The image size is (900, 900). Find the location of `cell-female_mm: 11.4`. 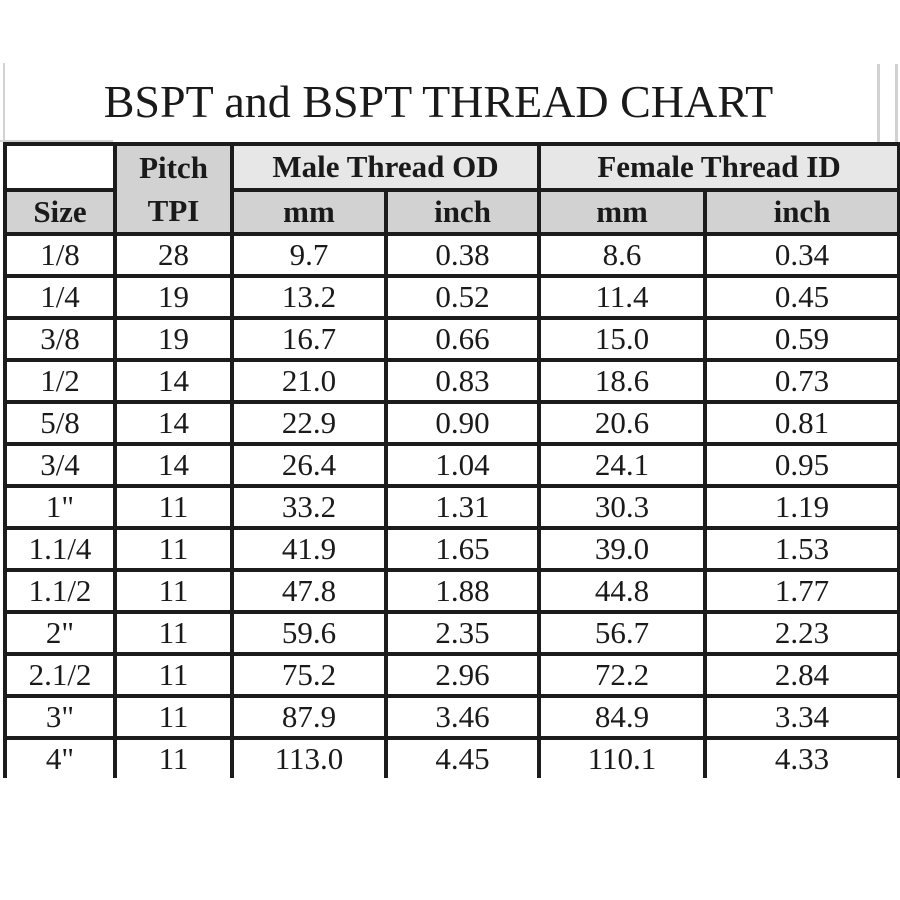

cell-female_mm: 11.4 is located at coordinates (622, 297).